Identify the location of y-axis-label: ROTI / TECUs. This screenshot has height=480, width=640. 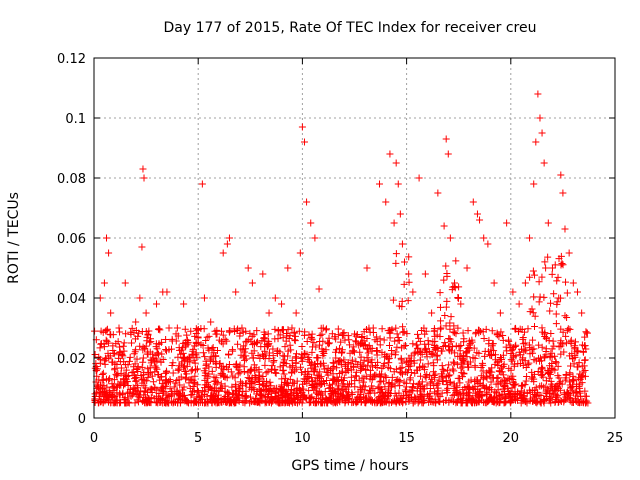
(14, 238).